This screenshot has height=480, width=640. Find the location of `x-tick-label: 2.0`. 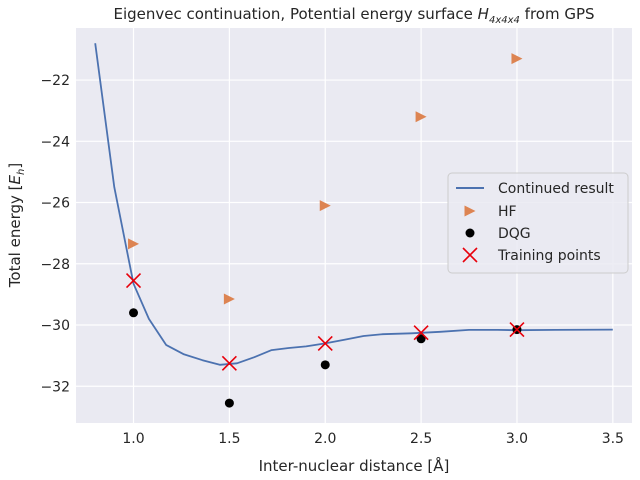

x-tick-label: 2.0 is located at coordinates (325, 439).